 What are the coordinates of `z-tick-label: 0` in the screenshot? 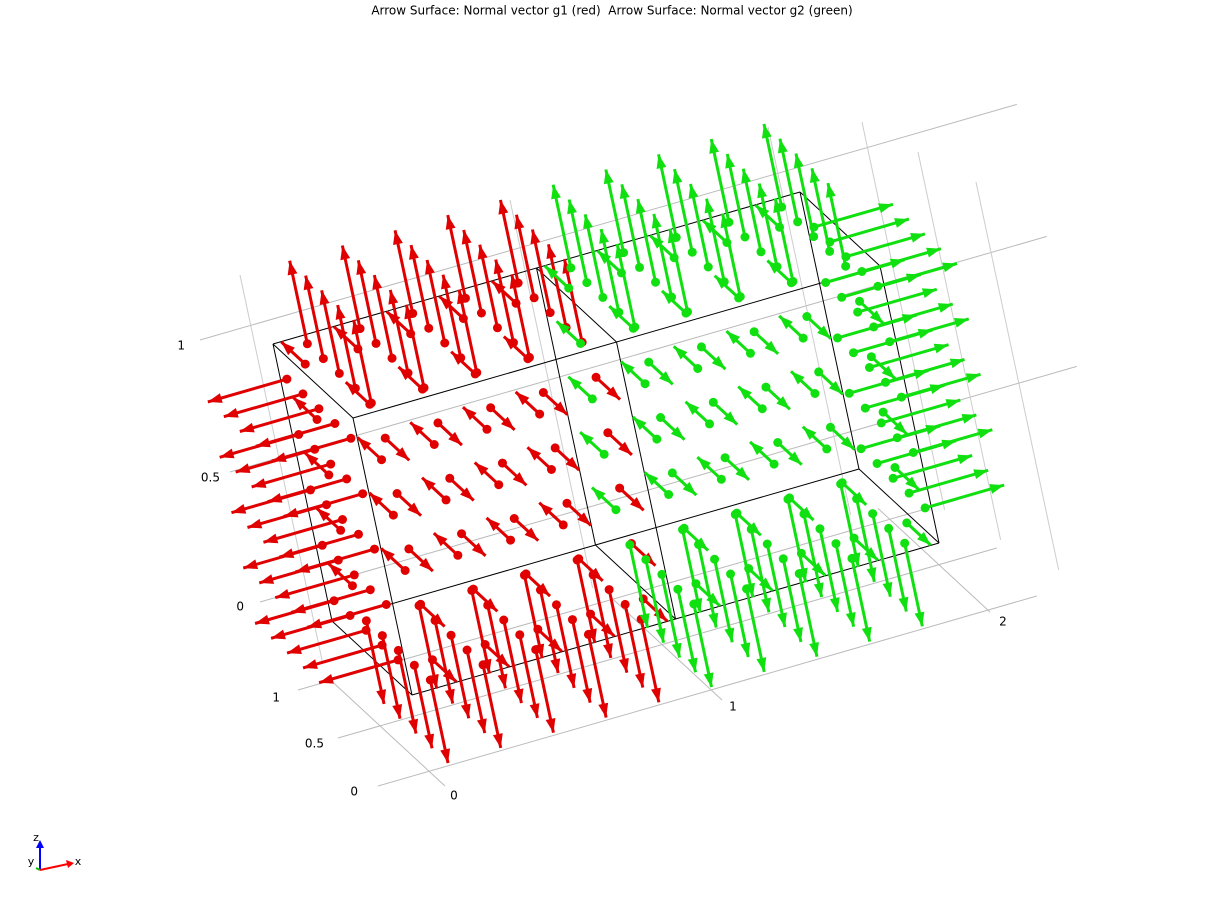 It's located at (240, 607).